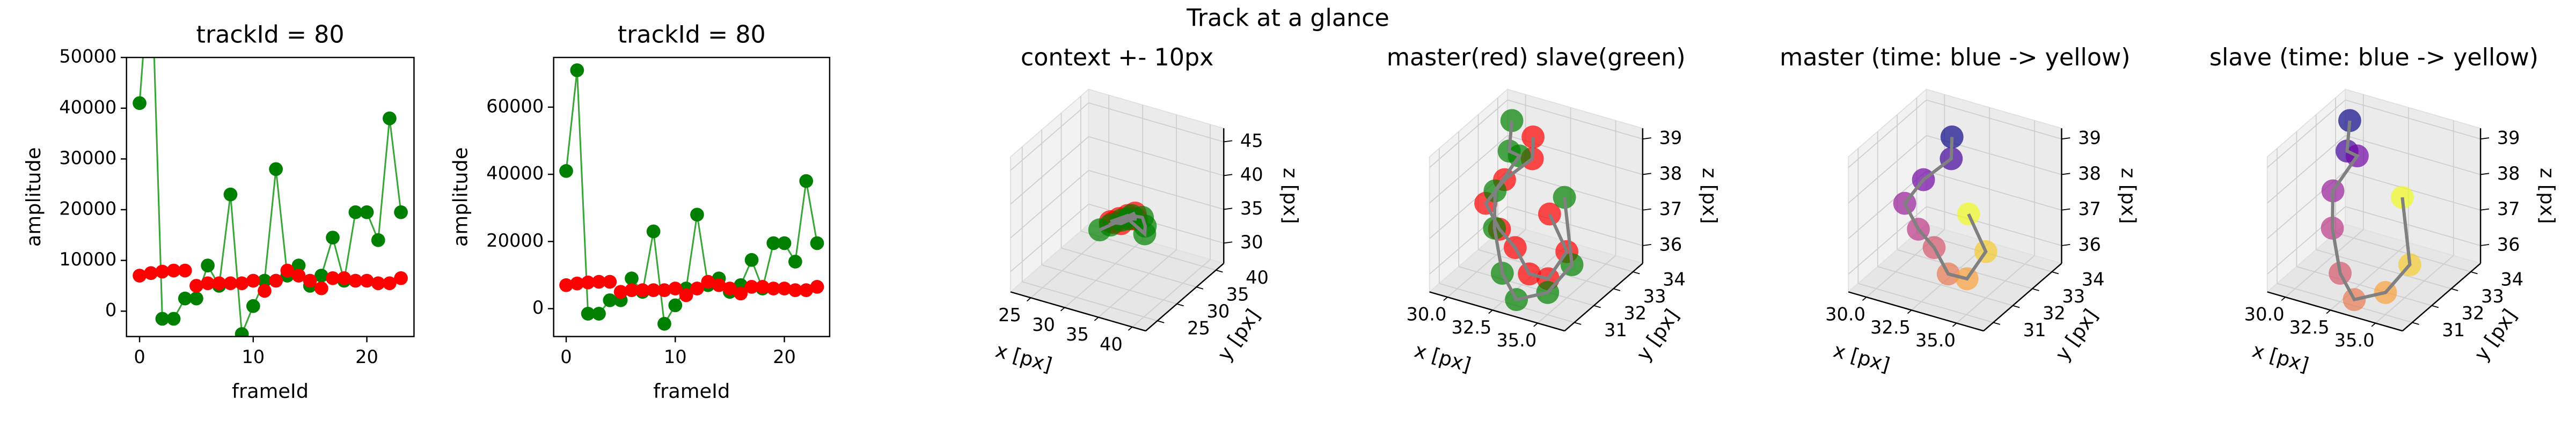 The image size is (2576, 429). Describe the element at coordinates (1198, 328) in the screenshot. I see `y-tick-label: 25` at that location.